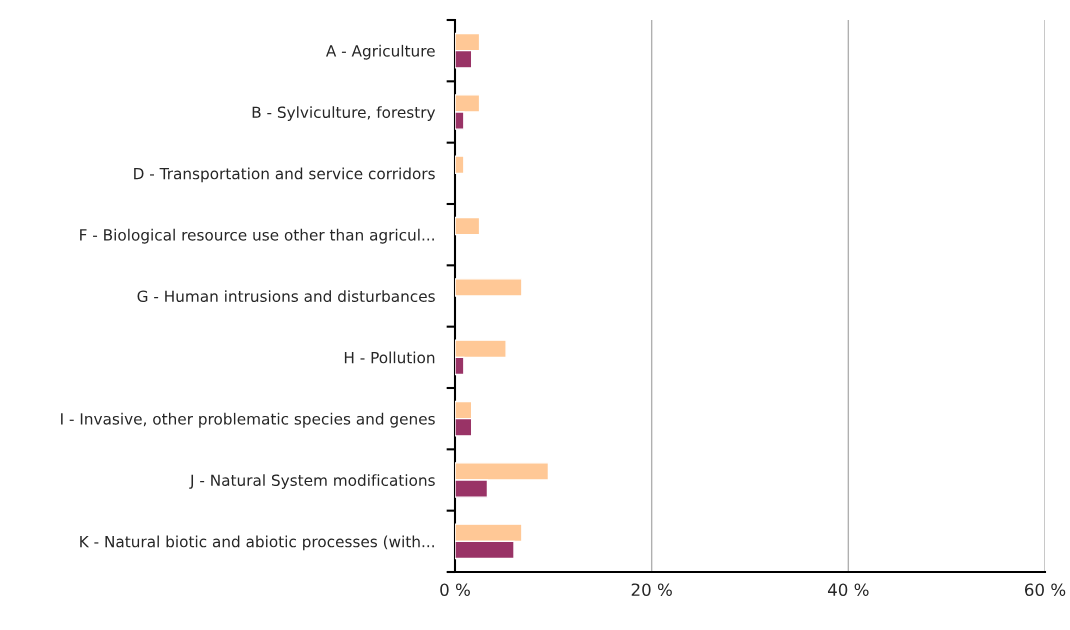 The height and width of the screenshot is (630, 1070). What do you see at coordinates (284, 175) in the screenshot?
I see `y-tick-label: D - Transportation and service corridors` at bounding box center [284, 175].